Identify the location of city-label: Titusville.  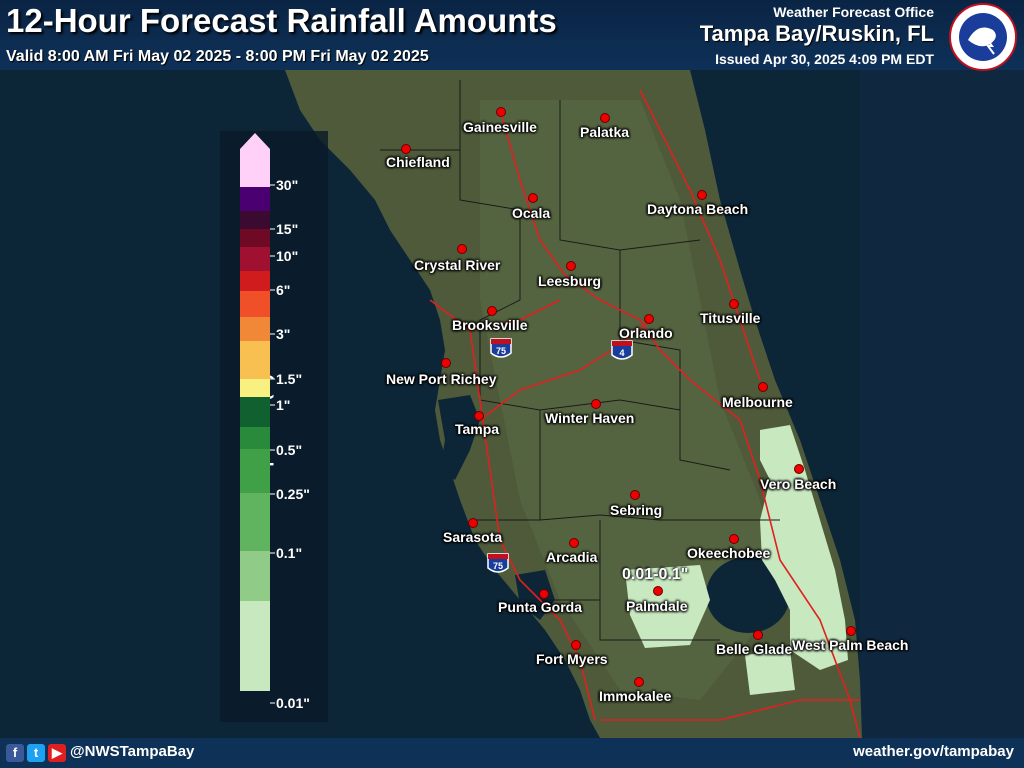
(730, 318).